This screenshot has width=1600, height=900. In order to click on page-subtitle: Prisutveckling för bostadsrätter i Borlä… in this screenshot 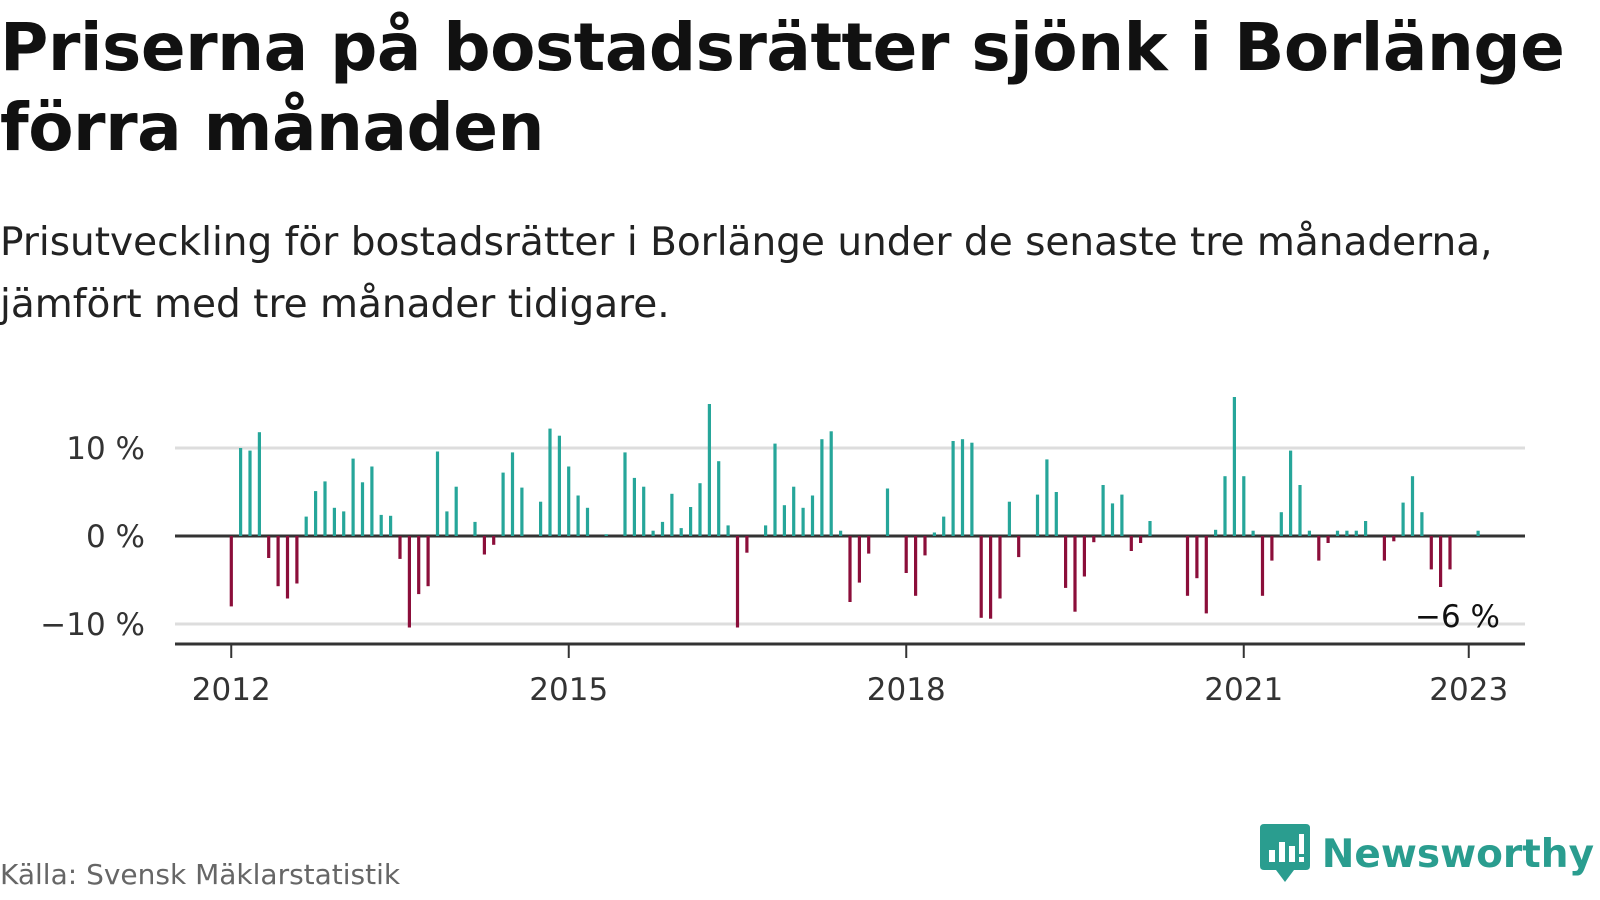, I will do `click(746, 273)`.